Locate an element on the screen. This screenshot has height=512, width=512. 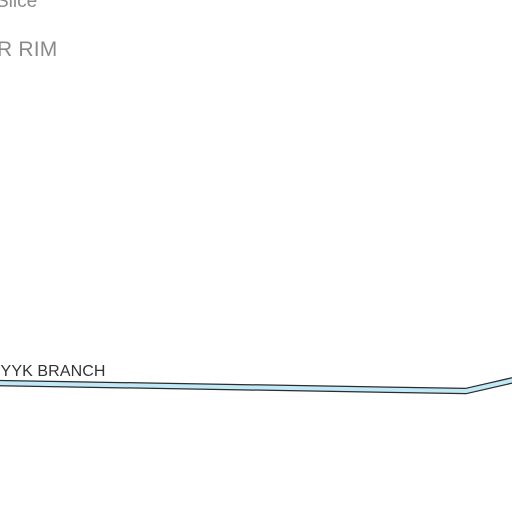
place-label-top: Slice is located at coordinates (19, 6).